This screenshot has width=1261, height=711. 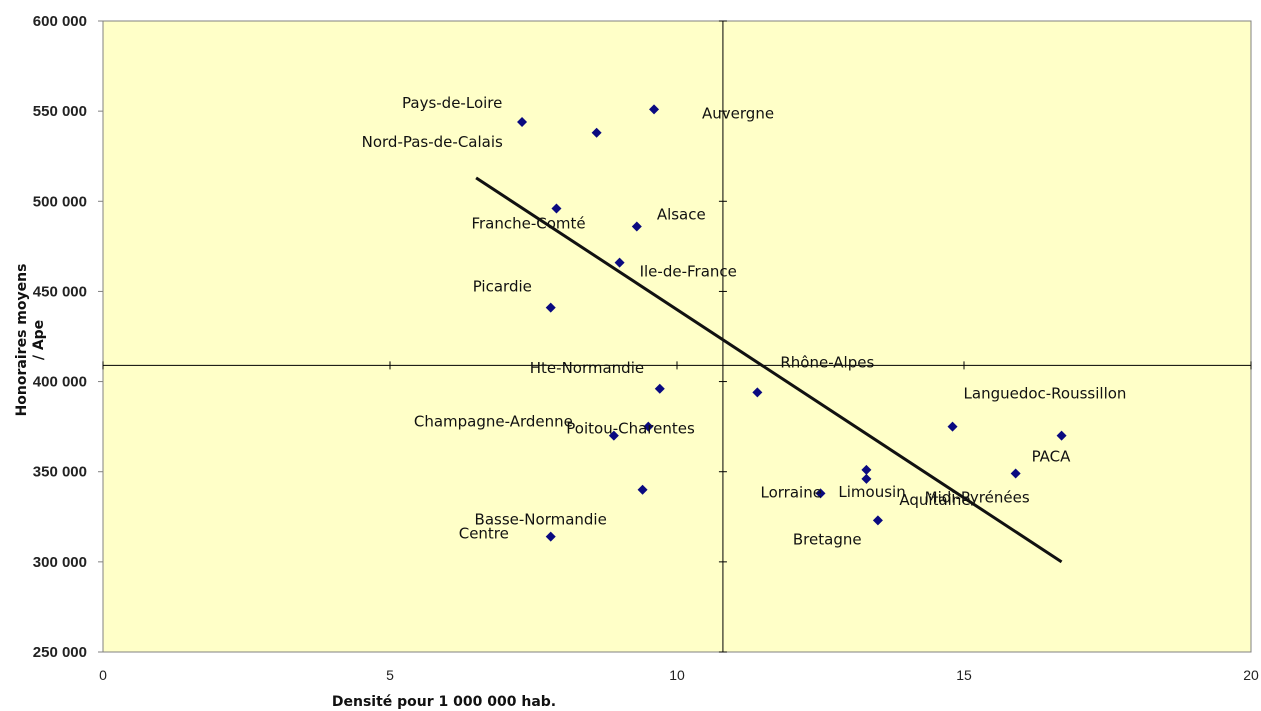 What do you see at coordinates (934, 500) in the screenshot?
I see `point-label: Aquitaine` at bounding box center [934, 500].